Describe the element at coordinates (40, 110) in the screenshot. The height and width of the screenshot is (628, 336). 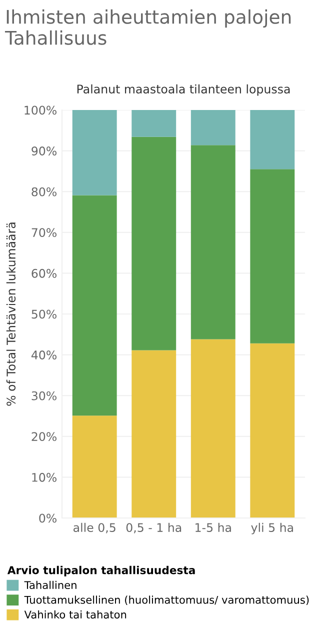
I see `y-tick-label: 100%` at that location.